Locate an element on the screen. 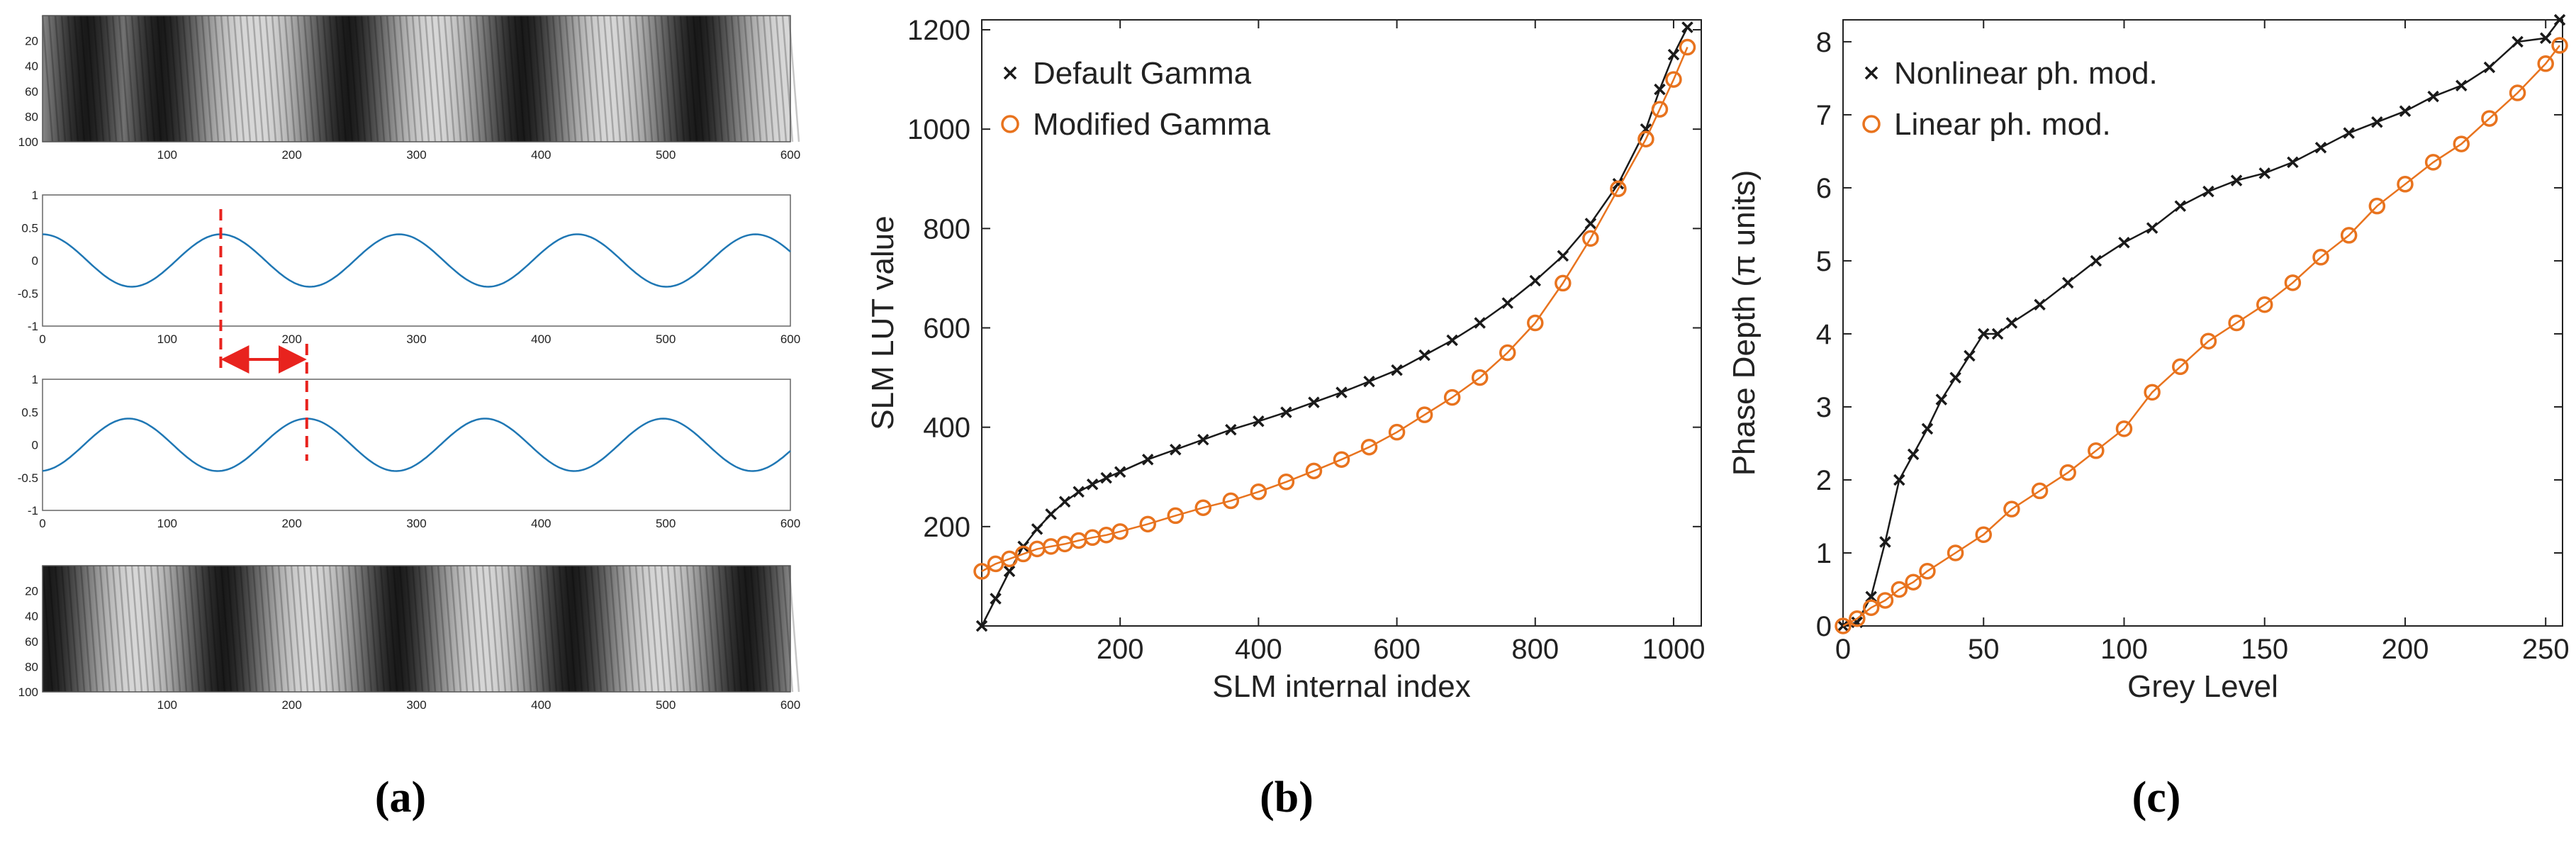 Image resolution: width=2576 pixels, height=845 pixels. panel-label-c: (c) is located at coordinates (2156, 797).